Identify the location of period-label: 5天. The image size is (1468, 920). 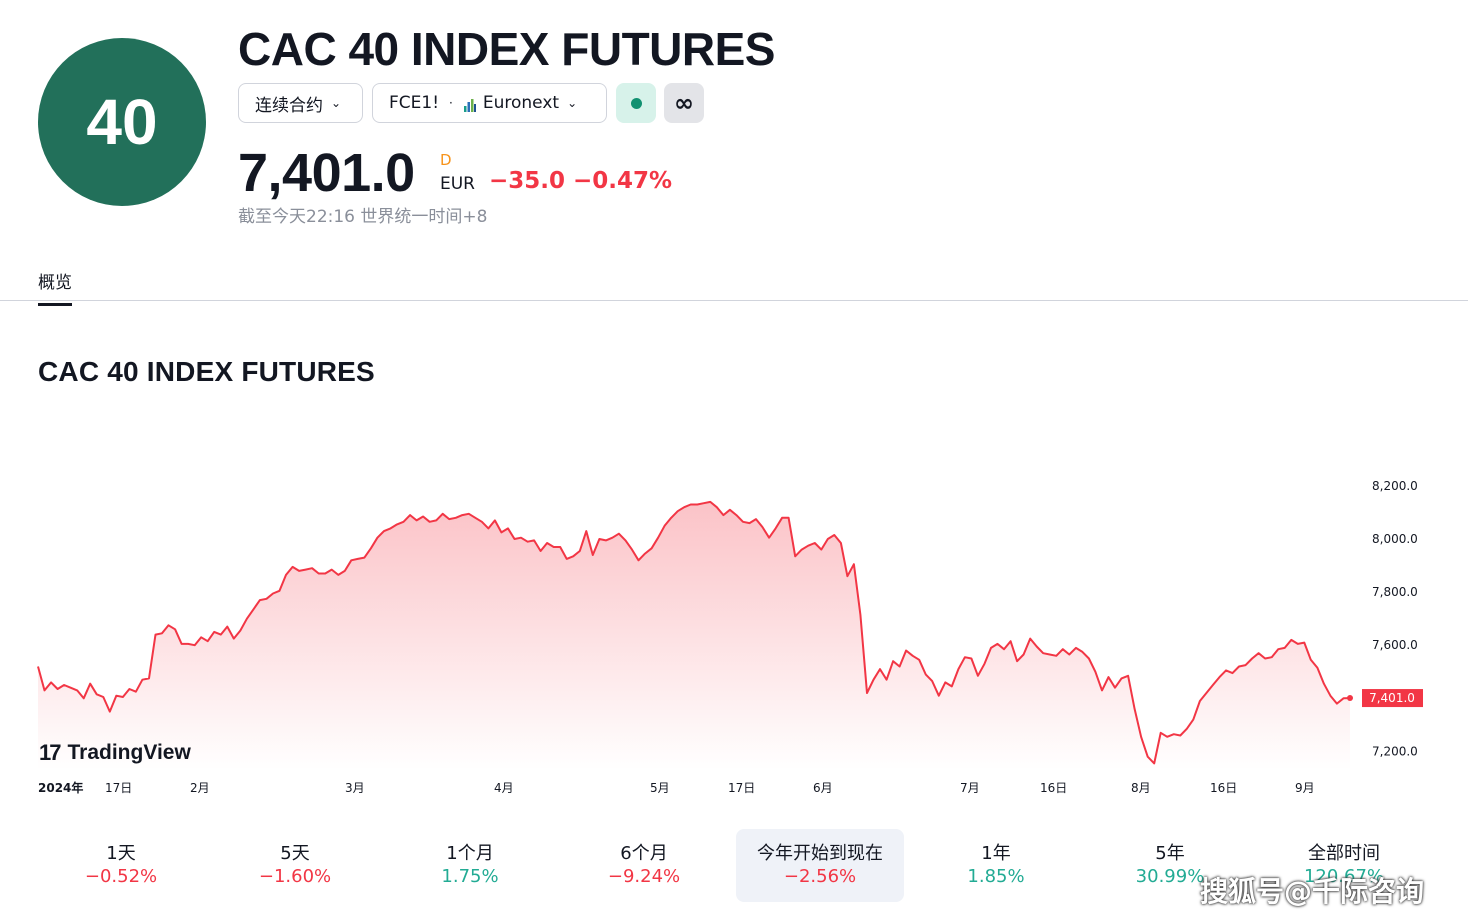
(295, 853).